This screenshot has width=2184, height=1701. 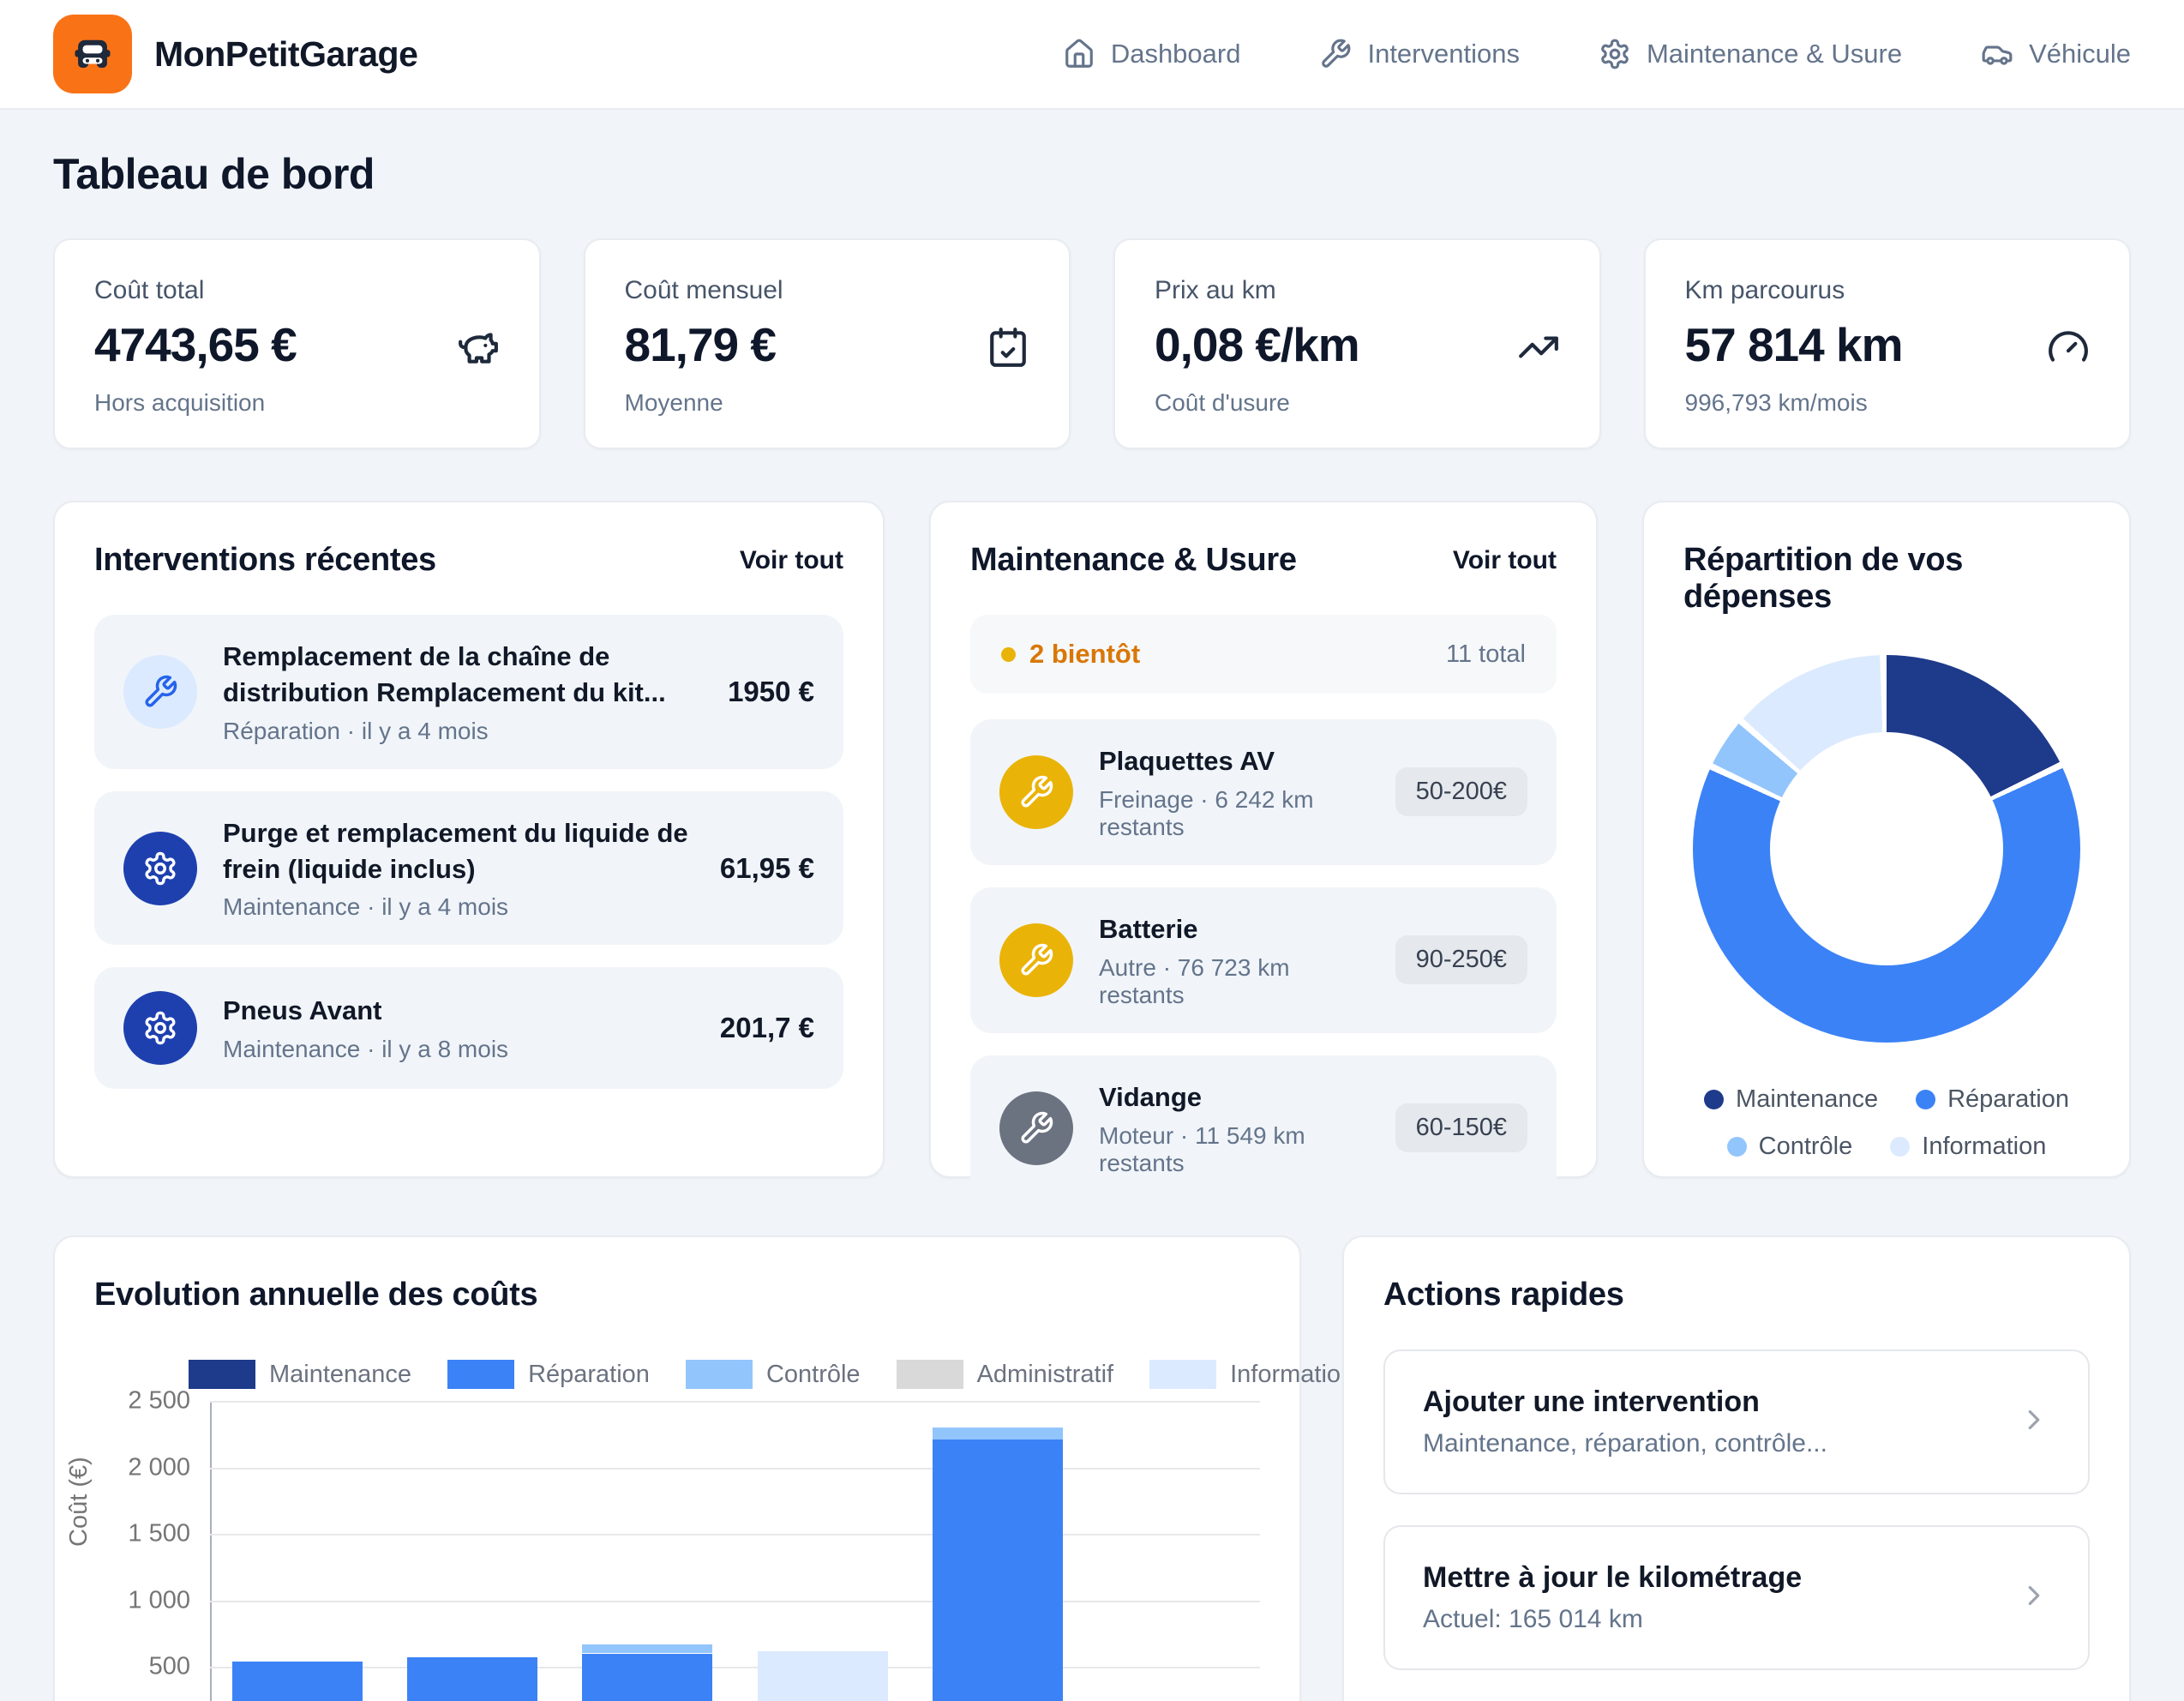 I want to click on piggy-bank-icon, so click(x=478, y=349).